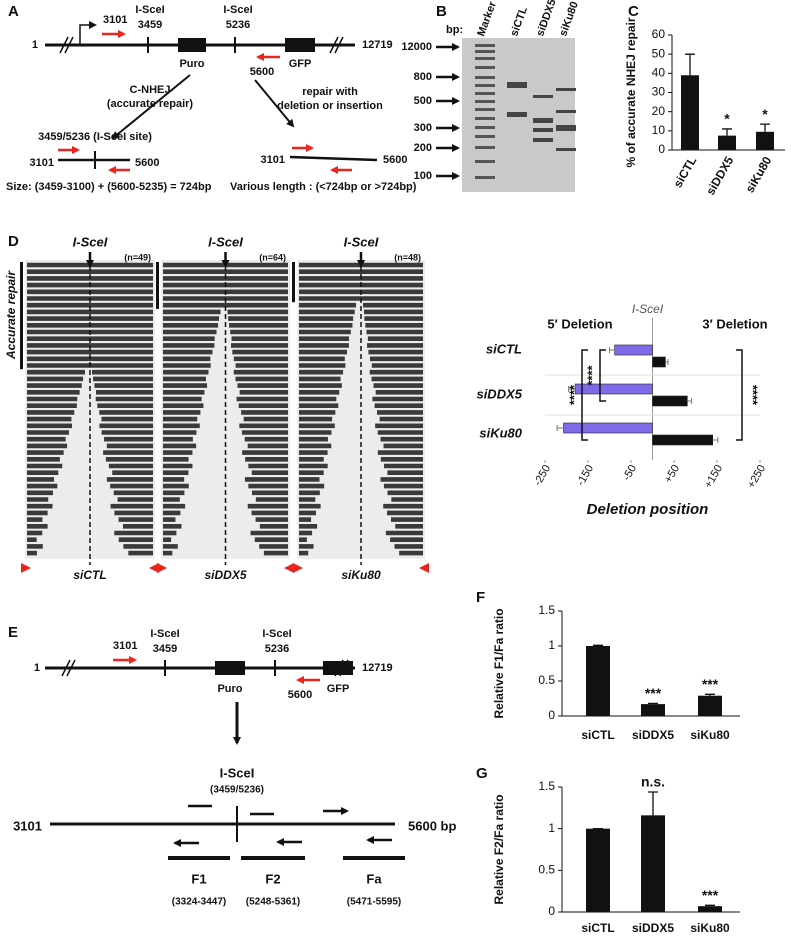 Image resolution: width=791 pixels, height=938 pixels. Describe the element at coordinates (11, 315) in the screenshot. I see `bracket-label: Accurate repair` at that location.